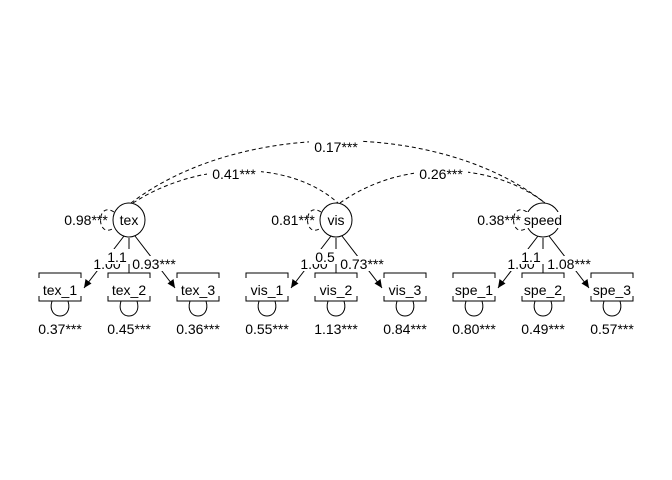  Describe the element at coordinates (362, 264) in the screenshot. I see `loading-label-vis-vis_3: 0.73***` at that location.